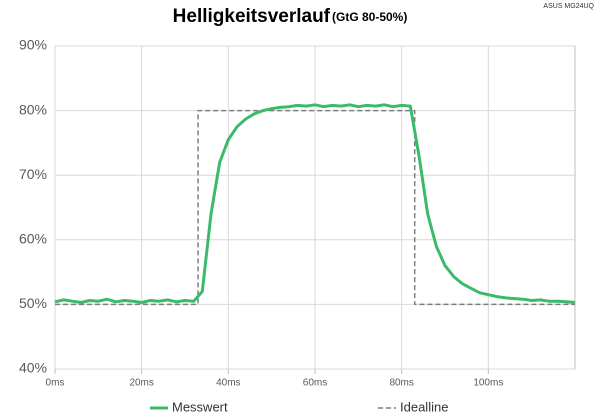 This screenshot has height=420, width=600. Describe the element at coordinates (401, 383) in the screenshot. I see `x-tick-label: 80ms` at that location.